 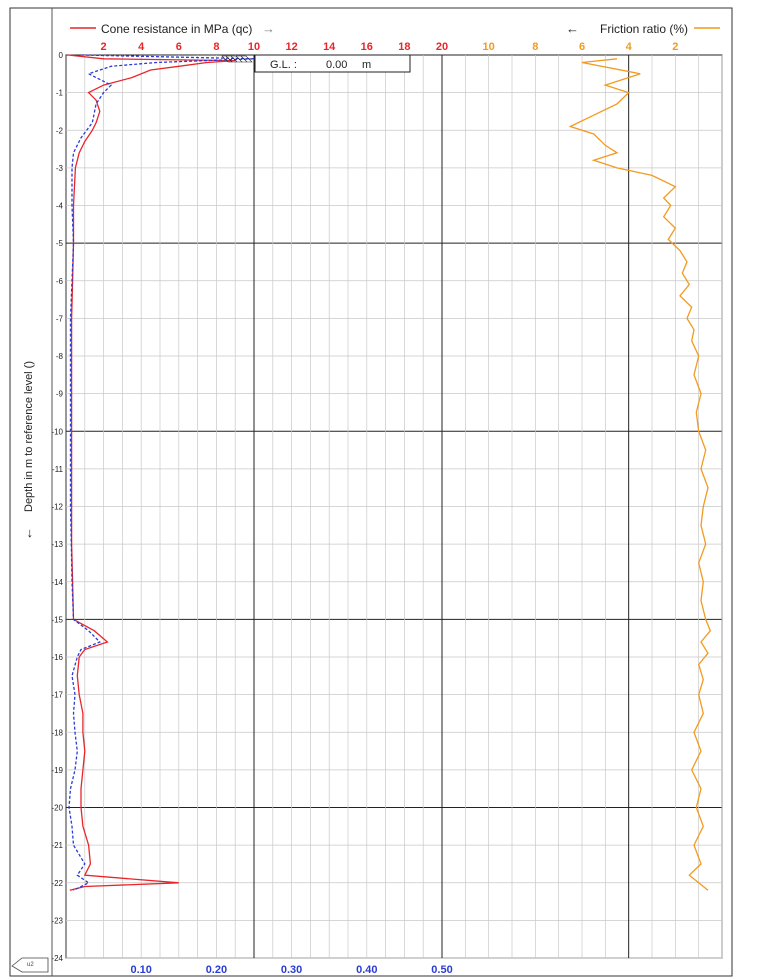 I want to click on legend-qc-arrow: →, so click(x=268, y=28).